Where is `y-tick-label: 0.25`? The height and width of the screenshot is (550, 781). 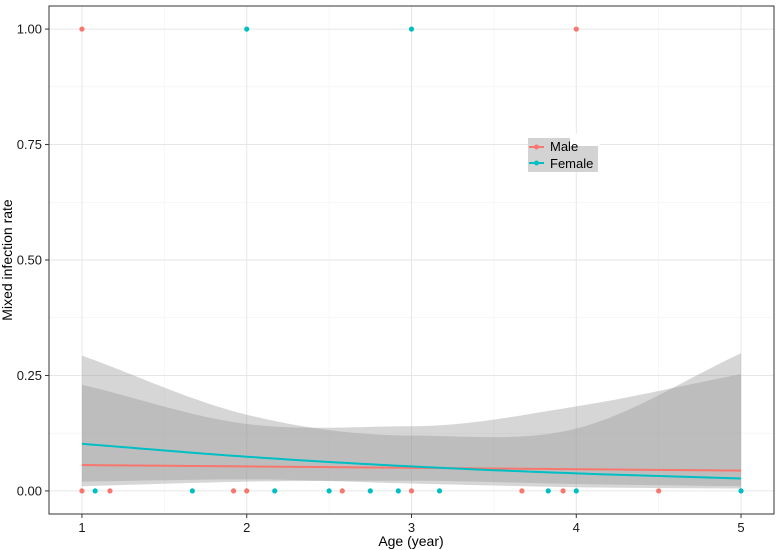 y-tick-label: 0.25 is located at coordinates (29, 375).